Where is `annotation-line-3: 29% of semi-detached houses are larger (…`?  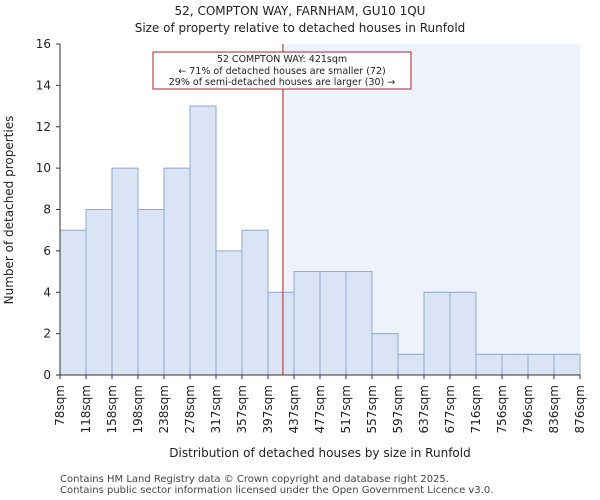 annotation-line-3: 29% of semi-detached houses are larger (… is located at coordinates (282, 82).